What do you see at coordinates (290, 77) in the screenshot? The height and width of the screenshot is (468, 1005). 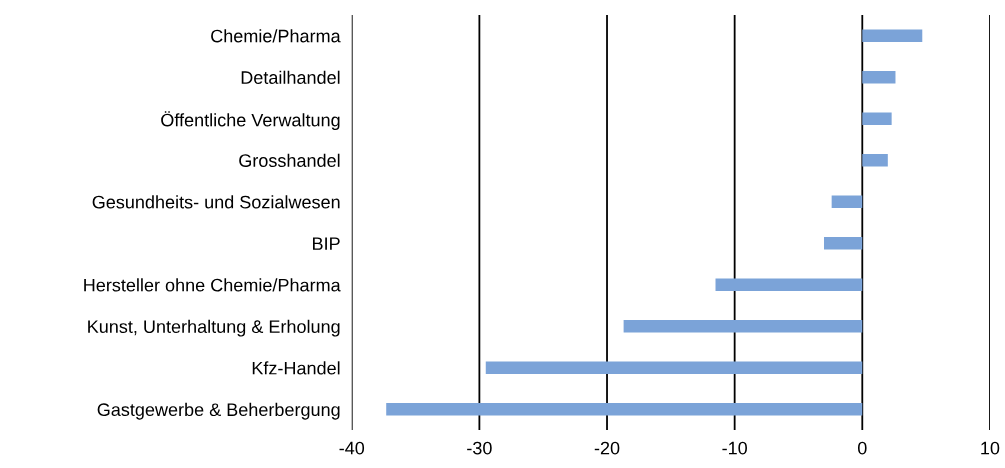 I see `y-tick-label: Detailhandel` at bounding box center [290, 77].